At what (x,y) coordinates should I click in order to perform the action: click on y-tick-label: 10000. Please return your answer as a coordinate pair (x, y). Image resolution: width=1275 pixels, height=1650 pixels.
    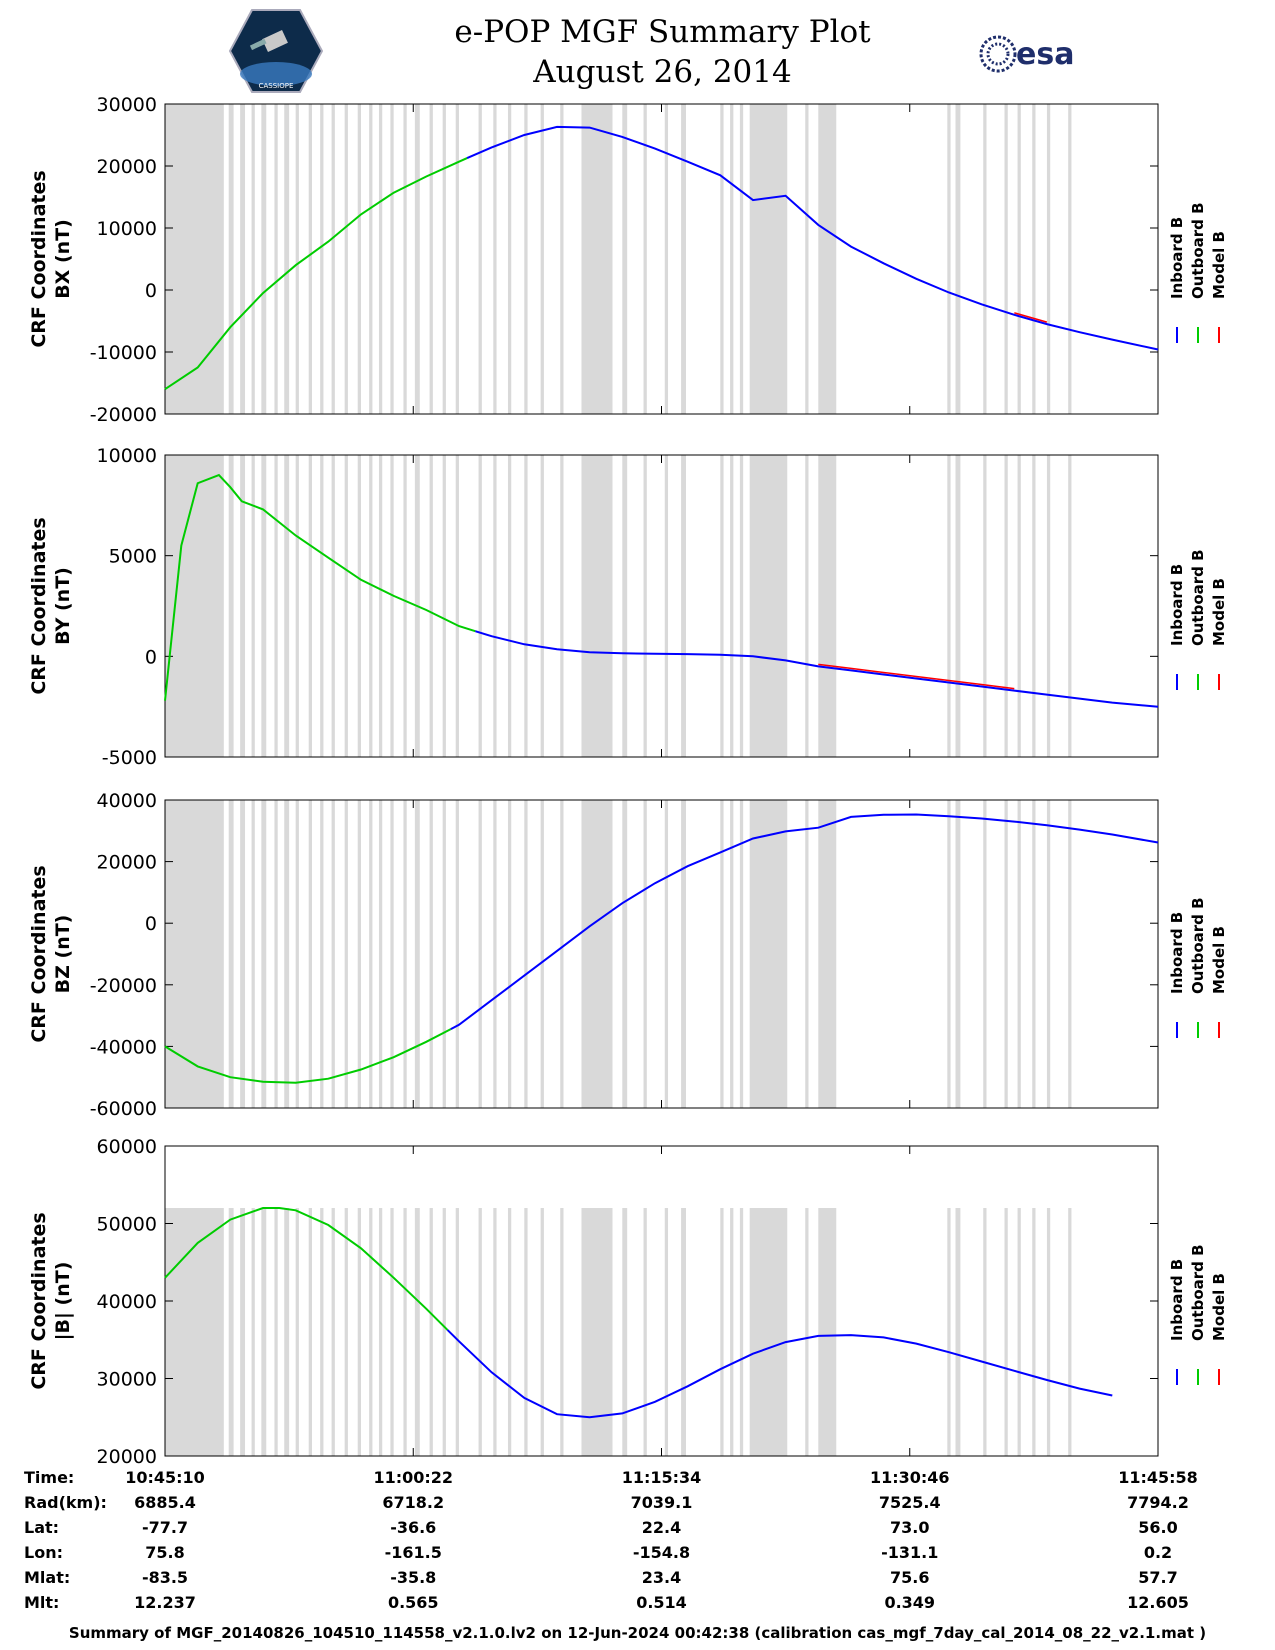
    Looking at the image, I should click on (127, 456).